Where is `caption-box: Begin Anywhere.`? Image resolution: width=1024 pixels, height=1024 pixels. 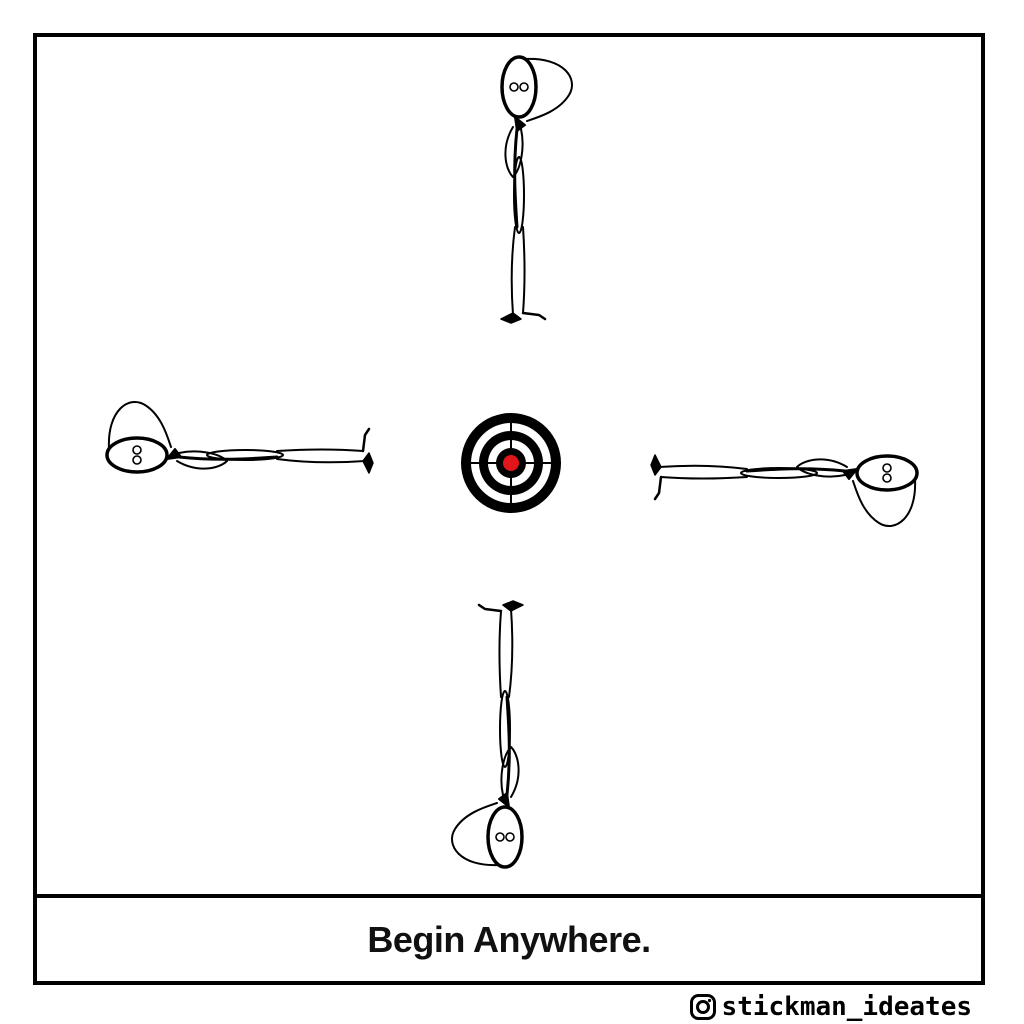
caption-box: Begin Anywhere. is located at coordinates (509, 939).